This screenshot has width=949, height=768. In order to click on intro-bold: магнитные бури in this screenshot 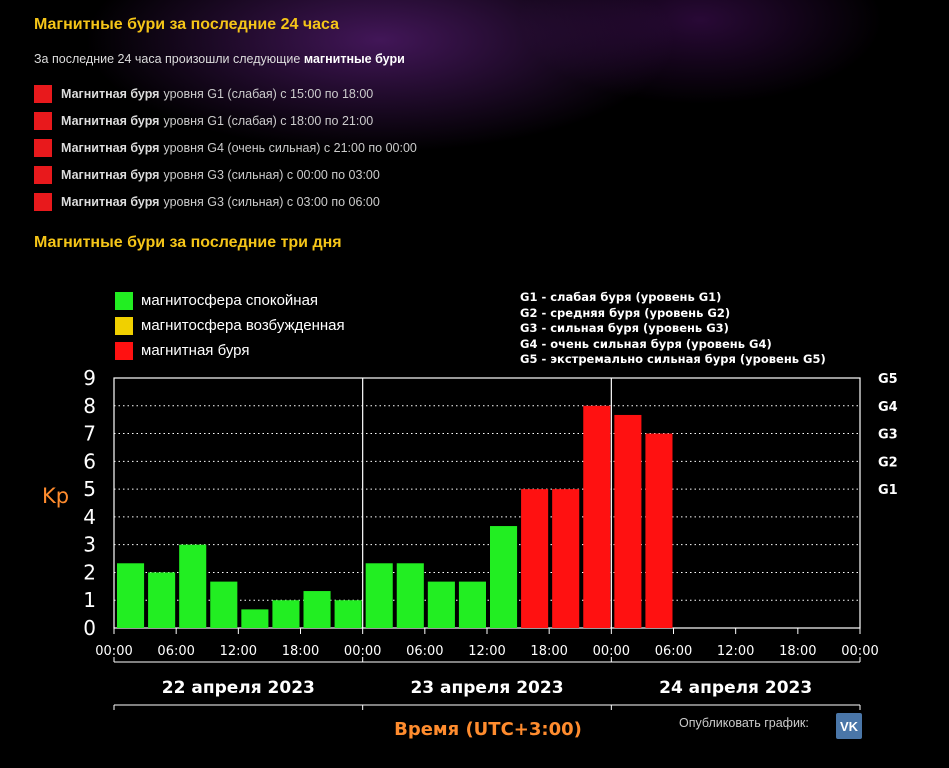, I will do `click(354, 59)`.